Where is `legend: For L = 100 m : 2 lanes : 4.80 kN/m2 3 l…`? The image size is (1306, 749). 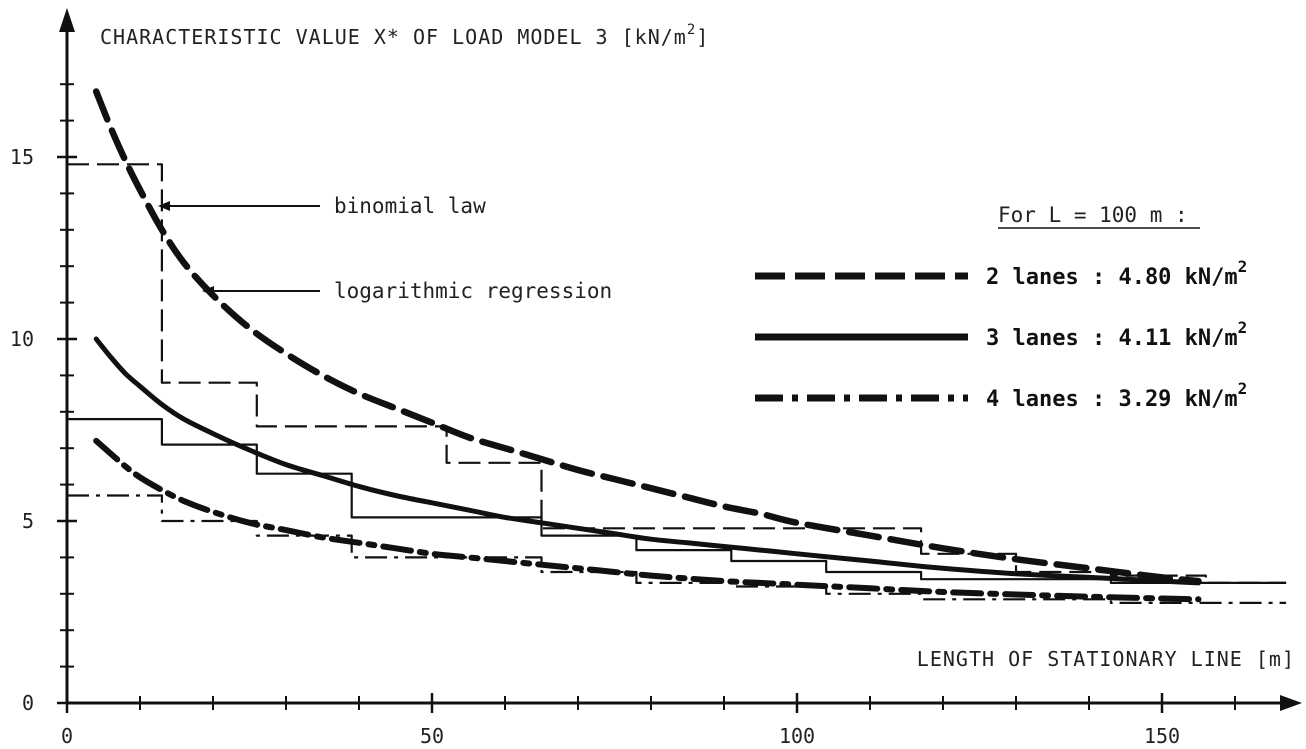 legend: For L = 100 m : 2 lanes : 4.80 kN/m2 3 l… is located at coordinates (1001, 307).